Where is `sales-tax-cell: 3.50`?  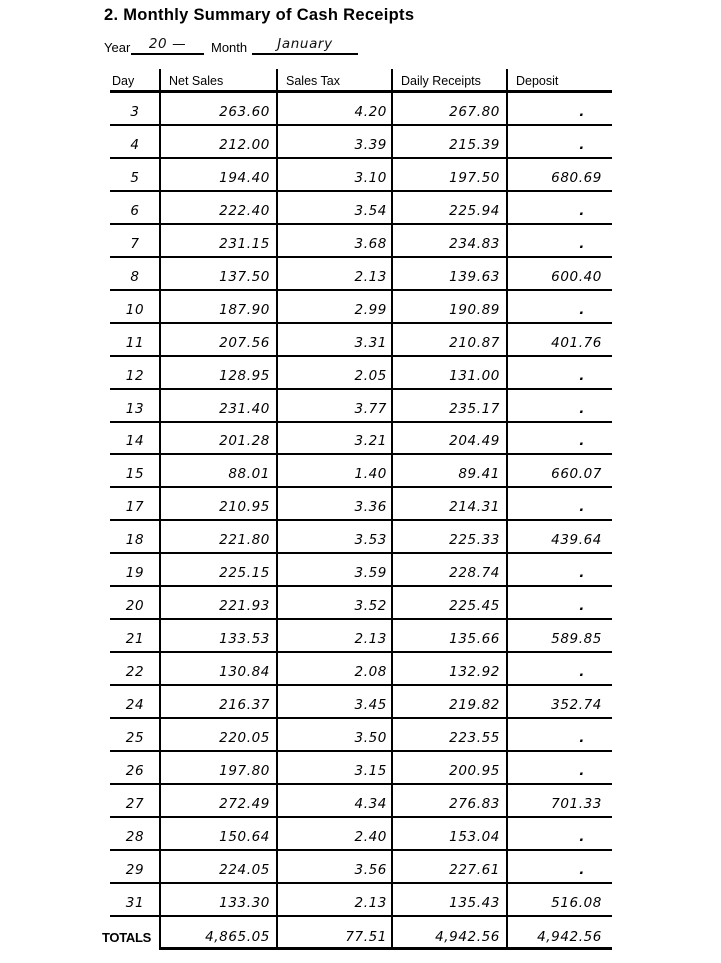 sales-tax-cell: 3.50 is located at coordinates (370, 738).